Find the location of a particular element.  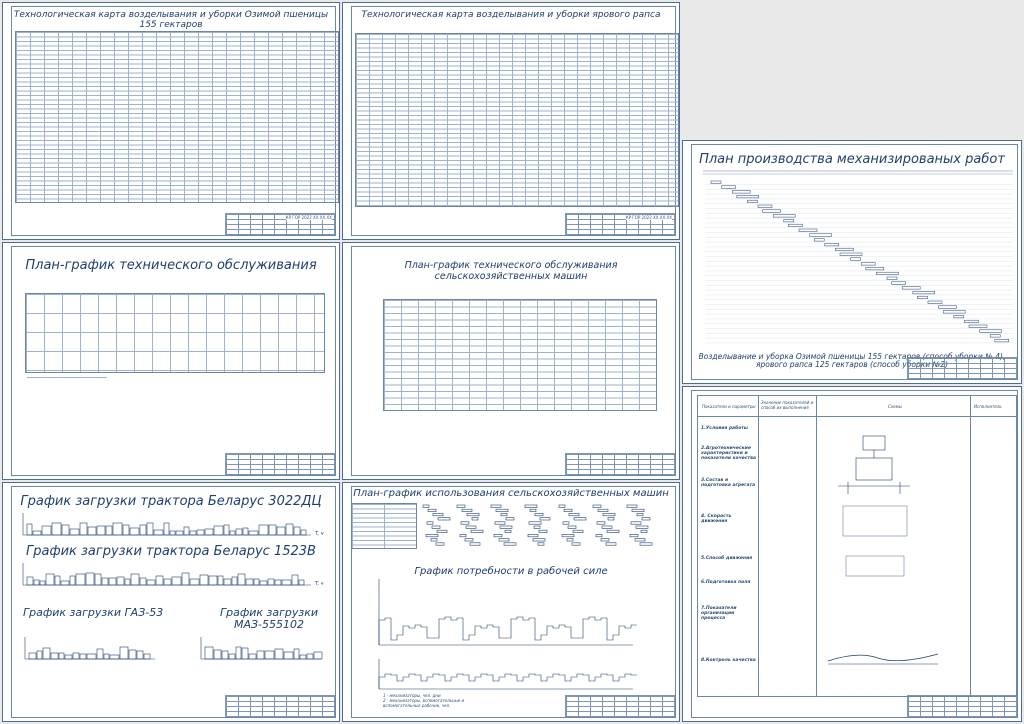

section-heading: 4. Скорость движения is located at coordinates (716, 519).